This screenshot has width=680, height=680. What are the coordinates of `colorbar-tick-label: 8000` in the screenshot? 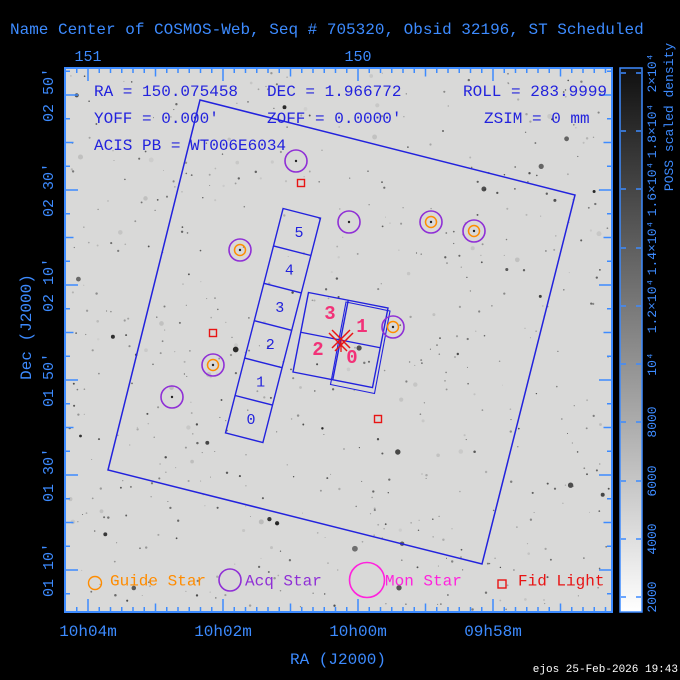 It's located at (652, 421).